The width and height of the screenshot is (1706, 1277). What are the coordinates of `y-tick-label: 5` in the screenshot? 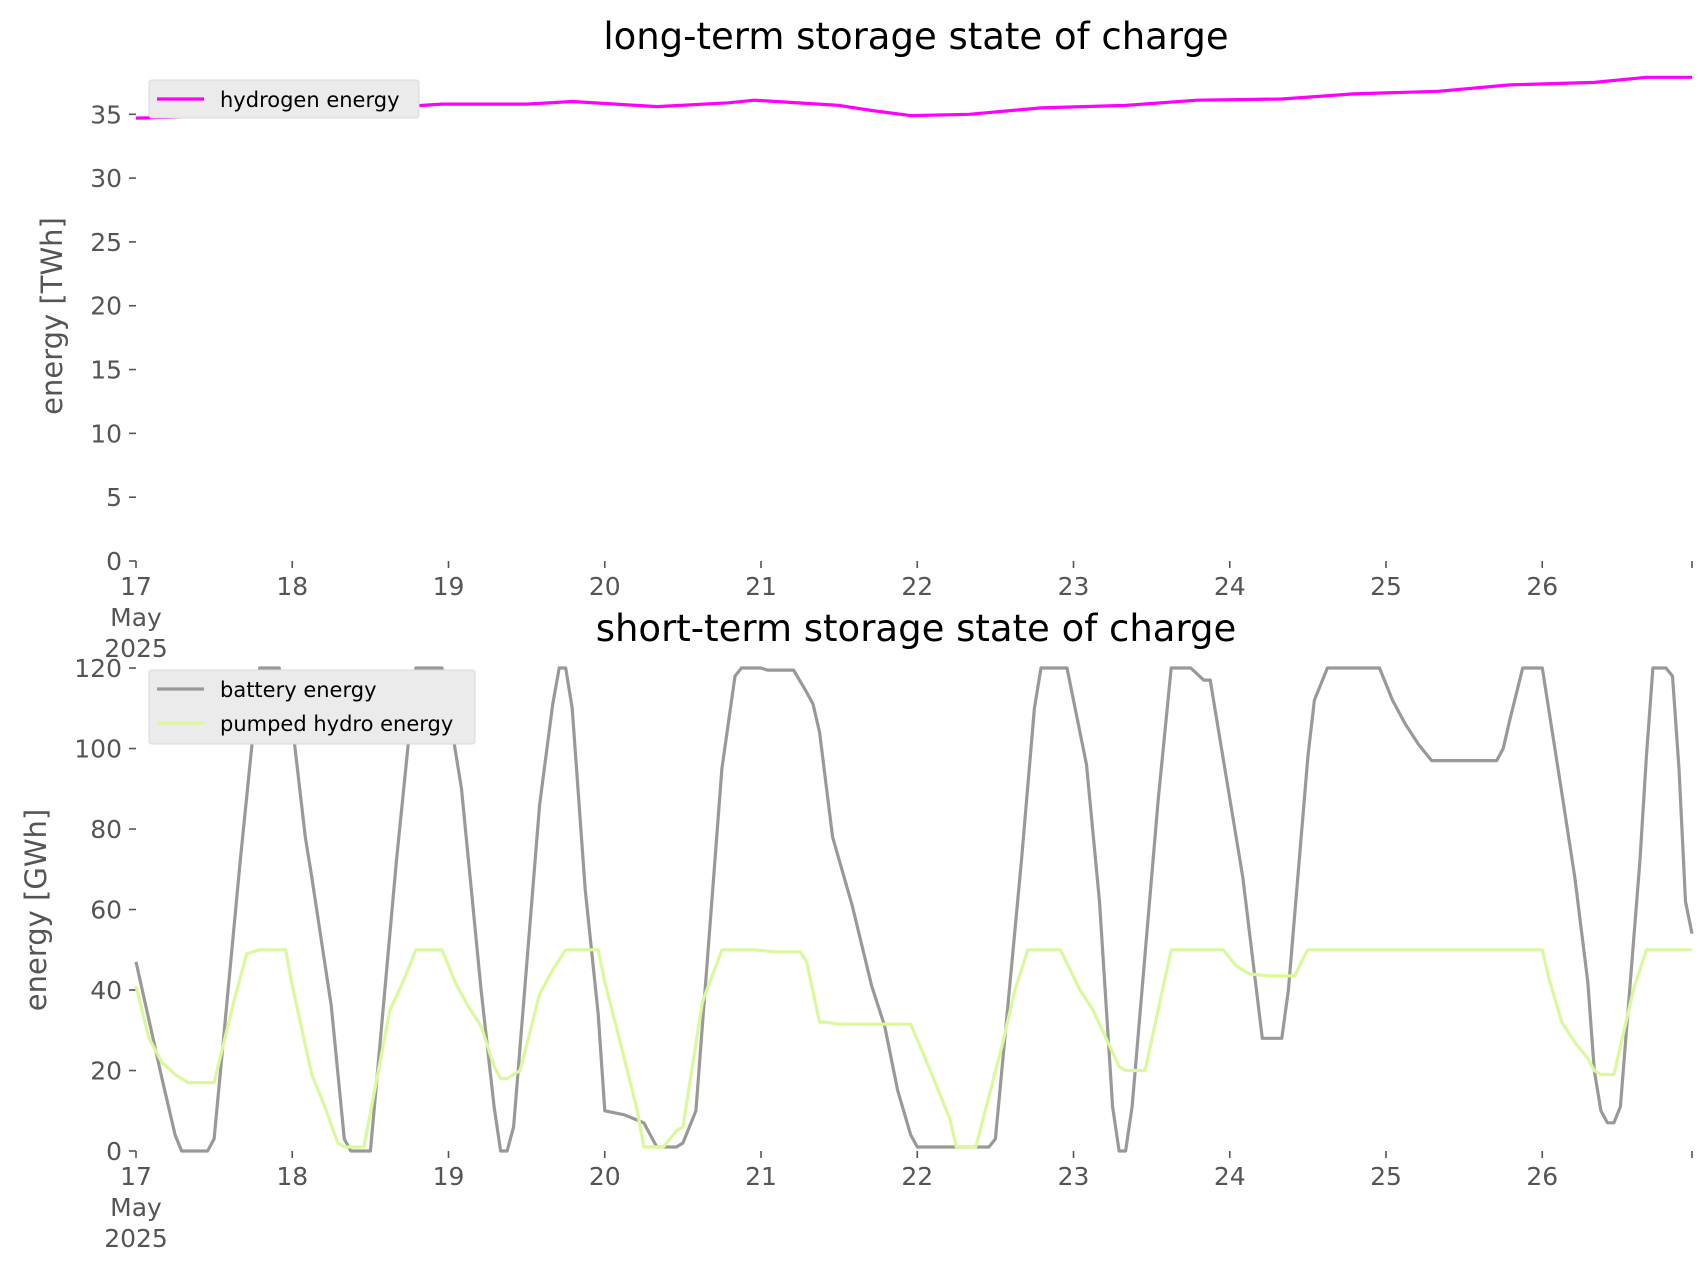 It's located at (114, 497).